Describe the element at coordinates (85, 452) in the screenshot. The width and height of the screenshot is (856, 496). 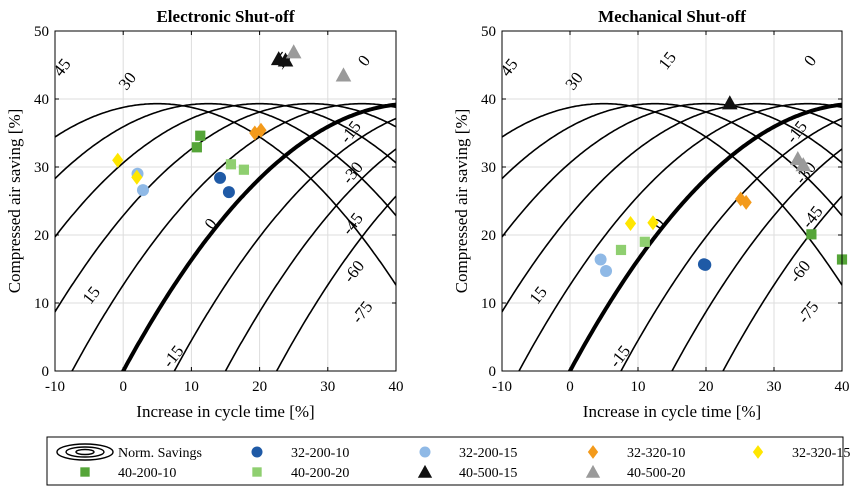
I see `legend-contour-icon` at that location.